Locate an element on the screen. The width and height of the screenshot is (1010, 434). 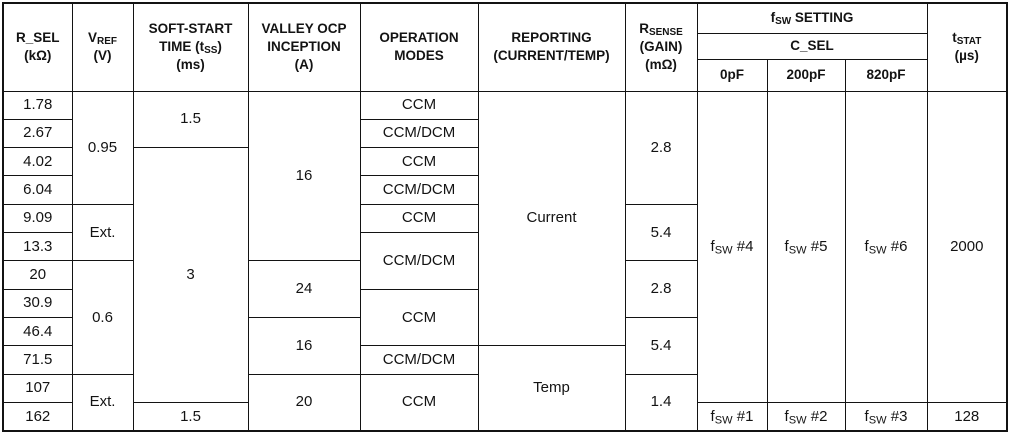
r-sel-value: 46.4 is located at coordinates (37, 332).